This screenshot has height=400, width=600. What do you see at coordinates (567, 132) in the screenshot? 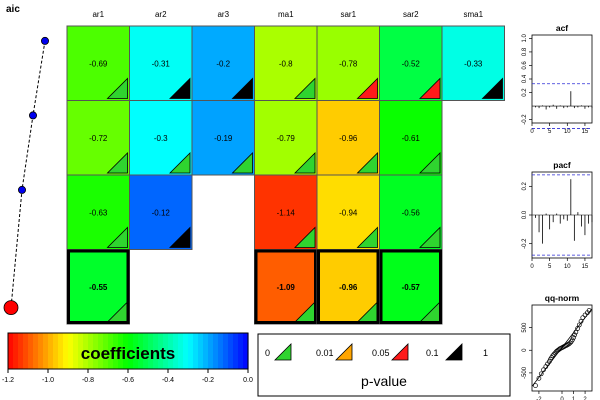
I see `x-tick-label: 10` at bounding box center [567, 132].